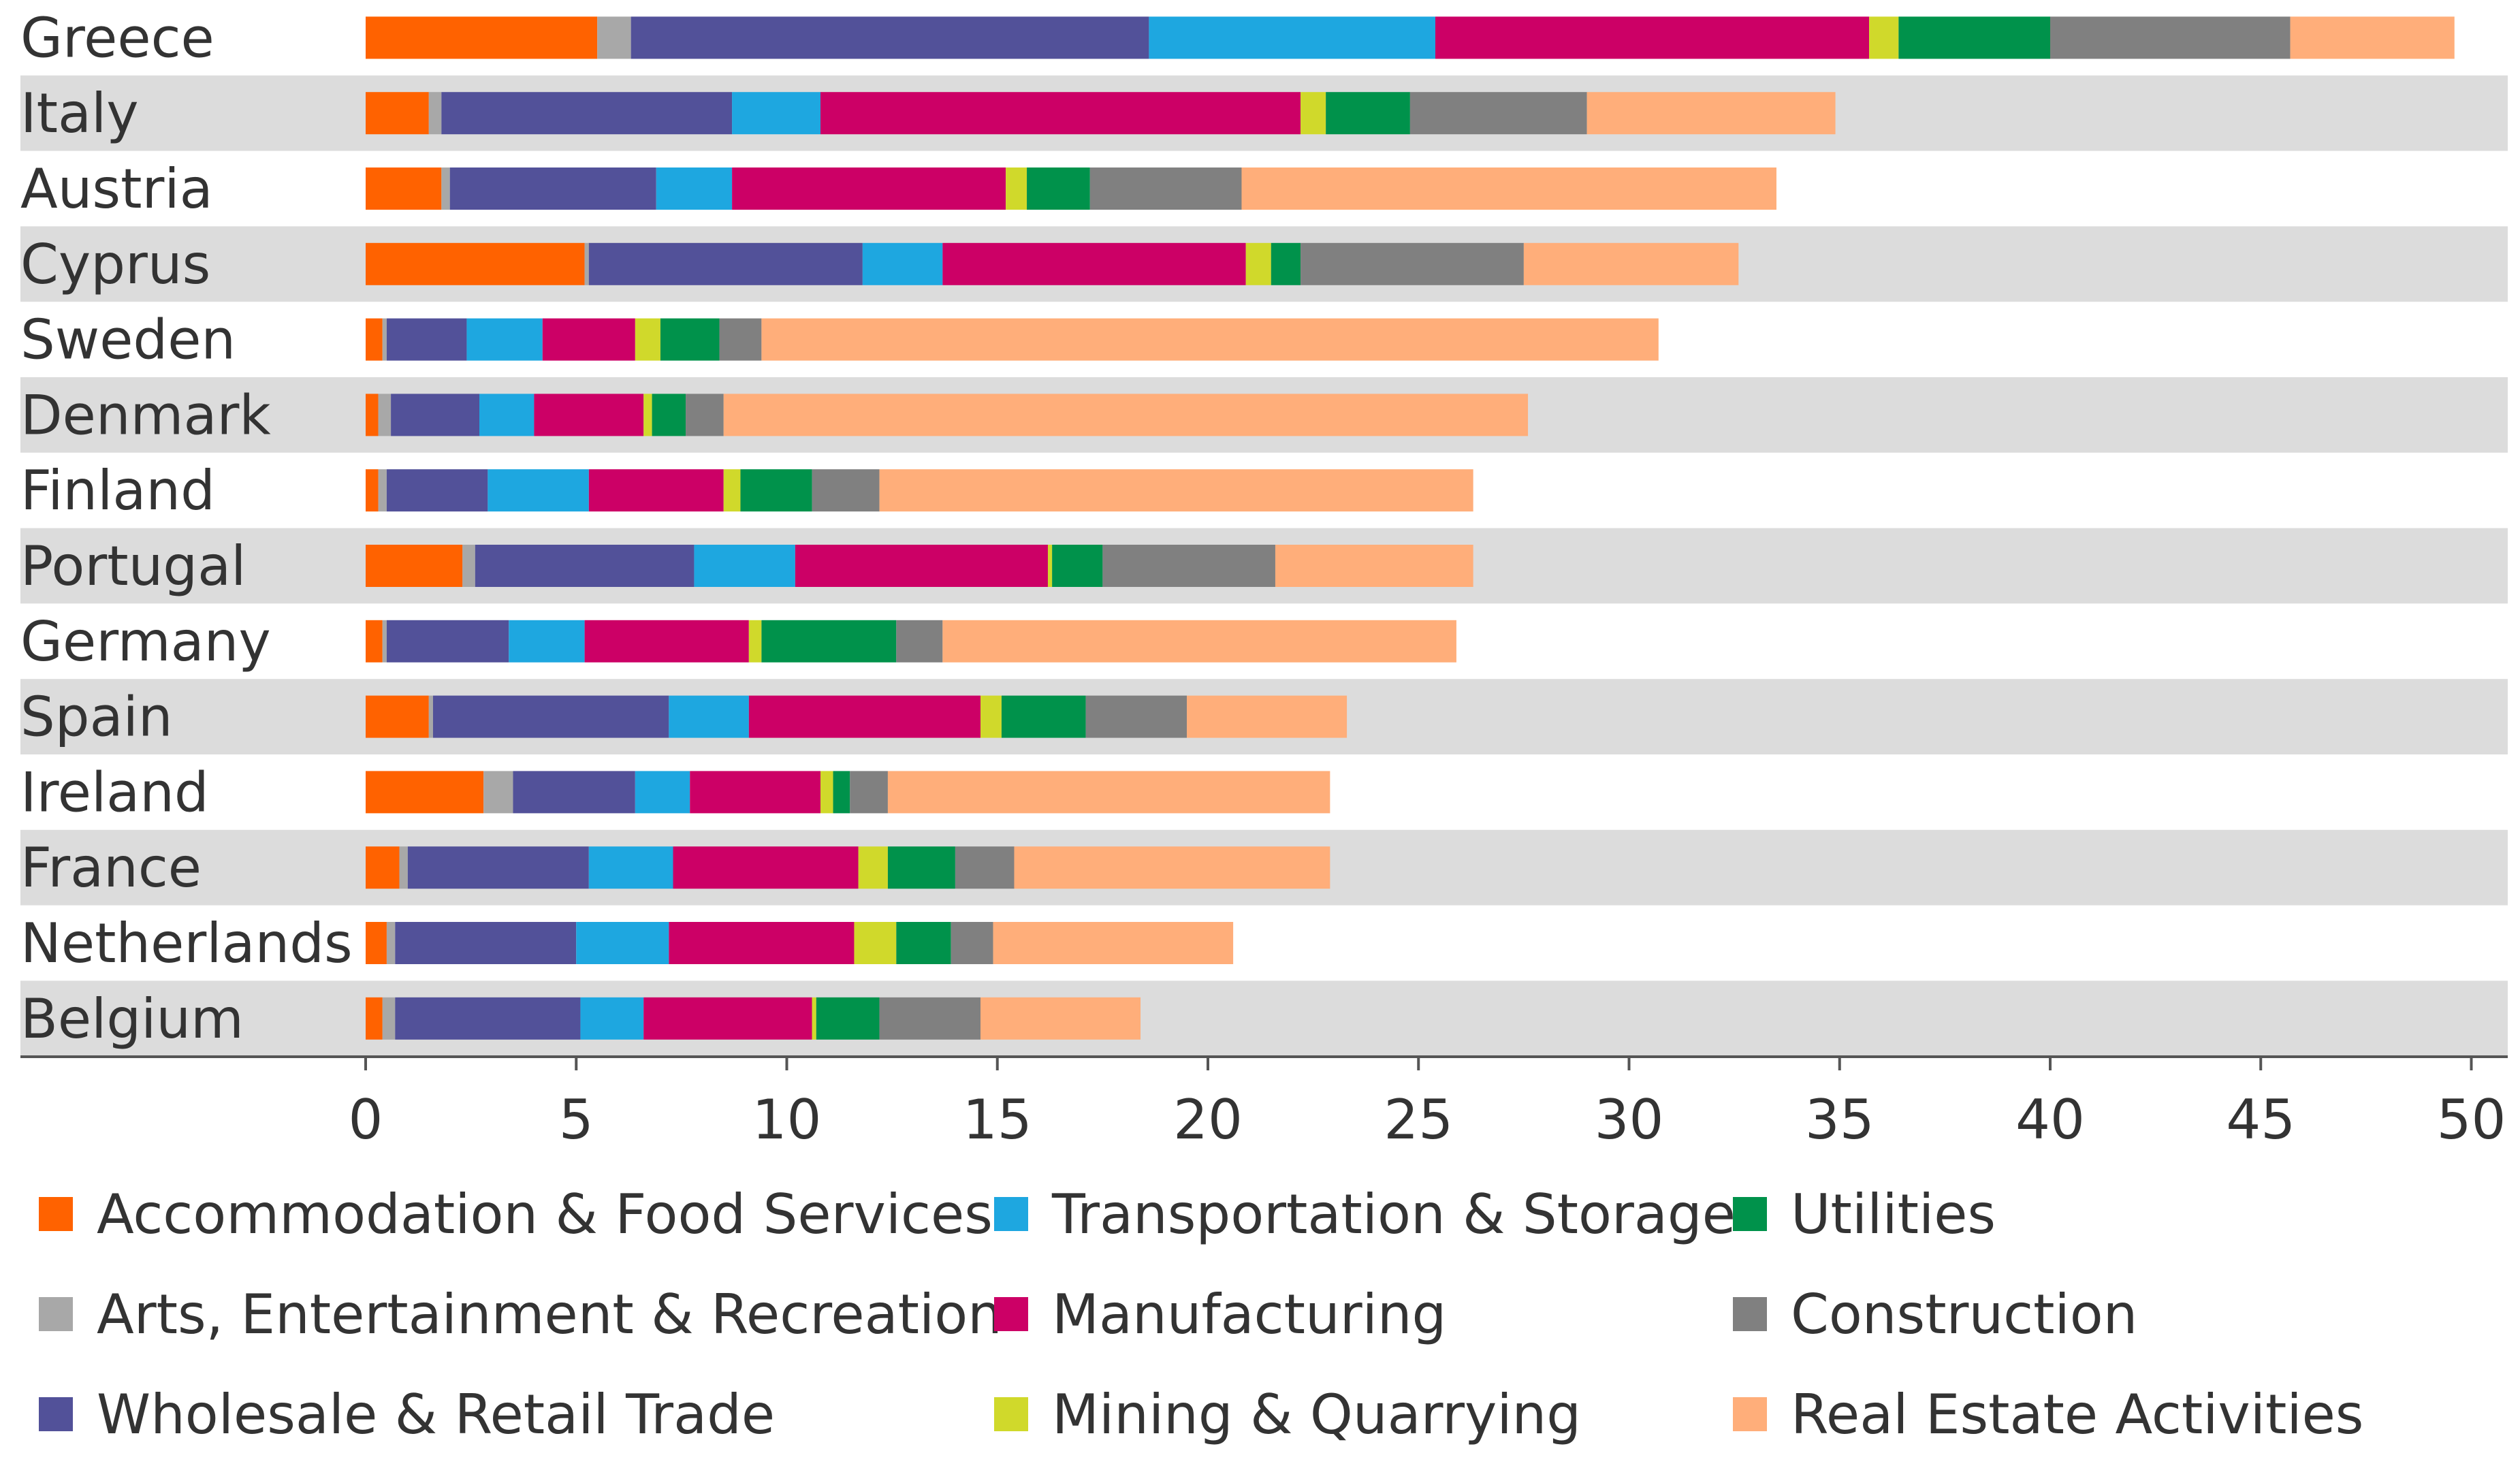 The image size is (2520, 1468). I want to click on x-tick-label: 50, so click(2471, 1119).